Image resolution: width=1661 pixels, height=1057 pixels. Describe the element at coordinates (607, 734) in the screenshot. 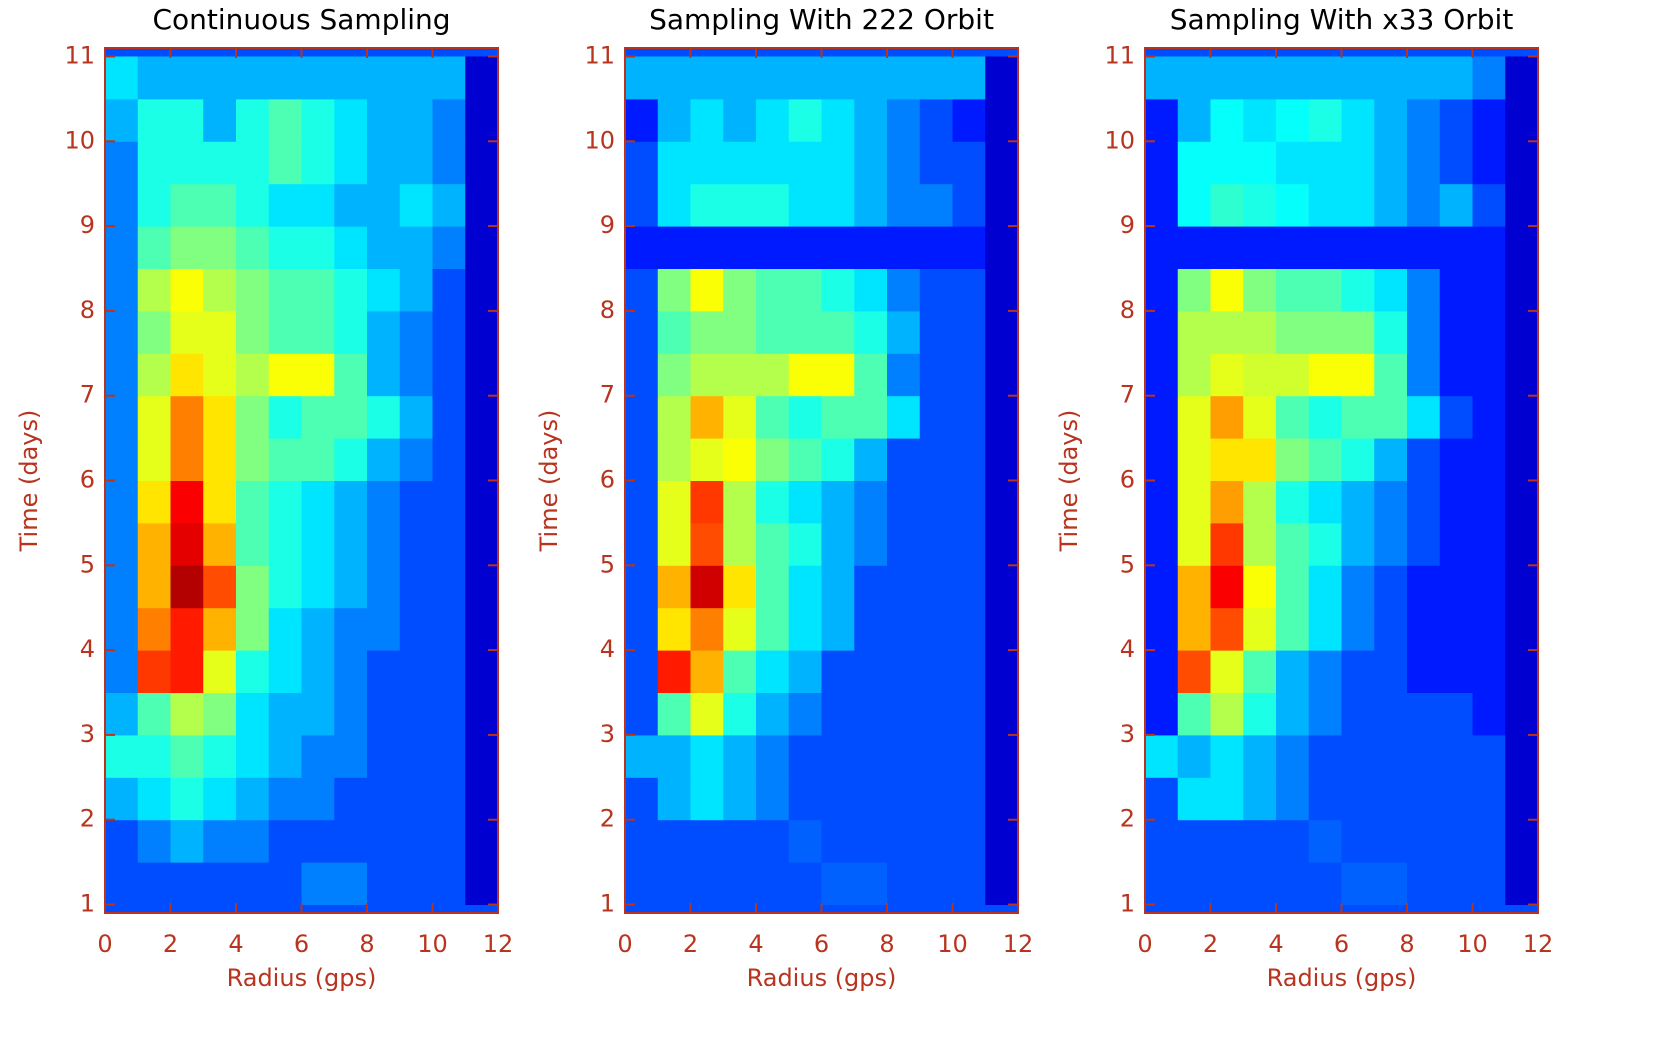

I see `y-tick-label: 3` at that location.